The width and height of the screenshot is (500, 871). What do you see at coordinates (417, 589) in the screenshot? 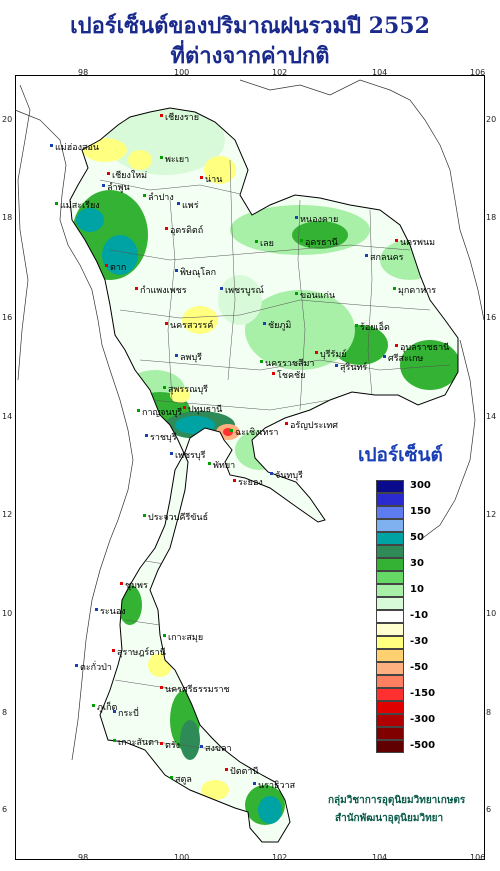
I see `legend-label: 10` at bounding box center [417, 589].